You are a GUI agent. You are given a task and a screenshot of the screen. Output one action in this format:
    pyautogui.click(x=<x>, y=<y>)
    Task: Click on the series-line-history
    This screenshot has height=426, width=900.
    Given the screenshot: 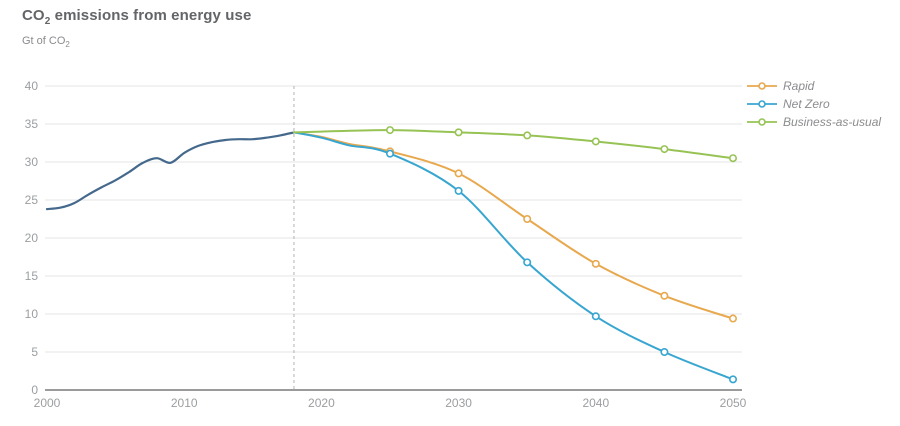 What is the action you would take?
    pyautogui.click(x=170, y=171)
    